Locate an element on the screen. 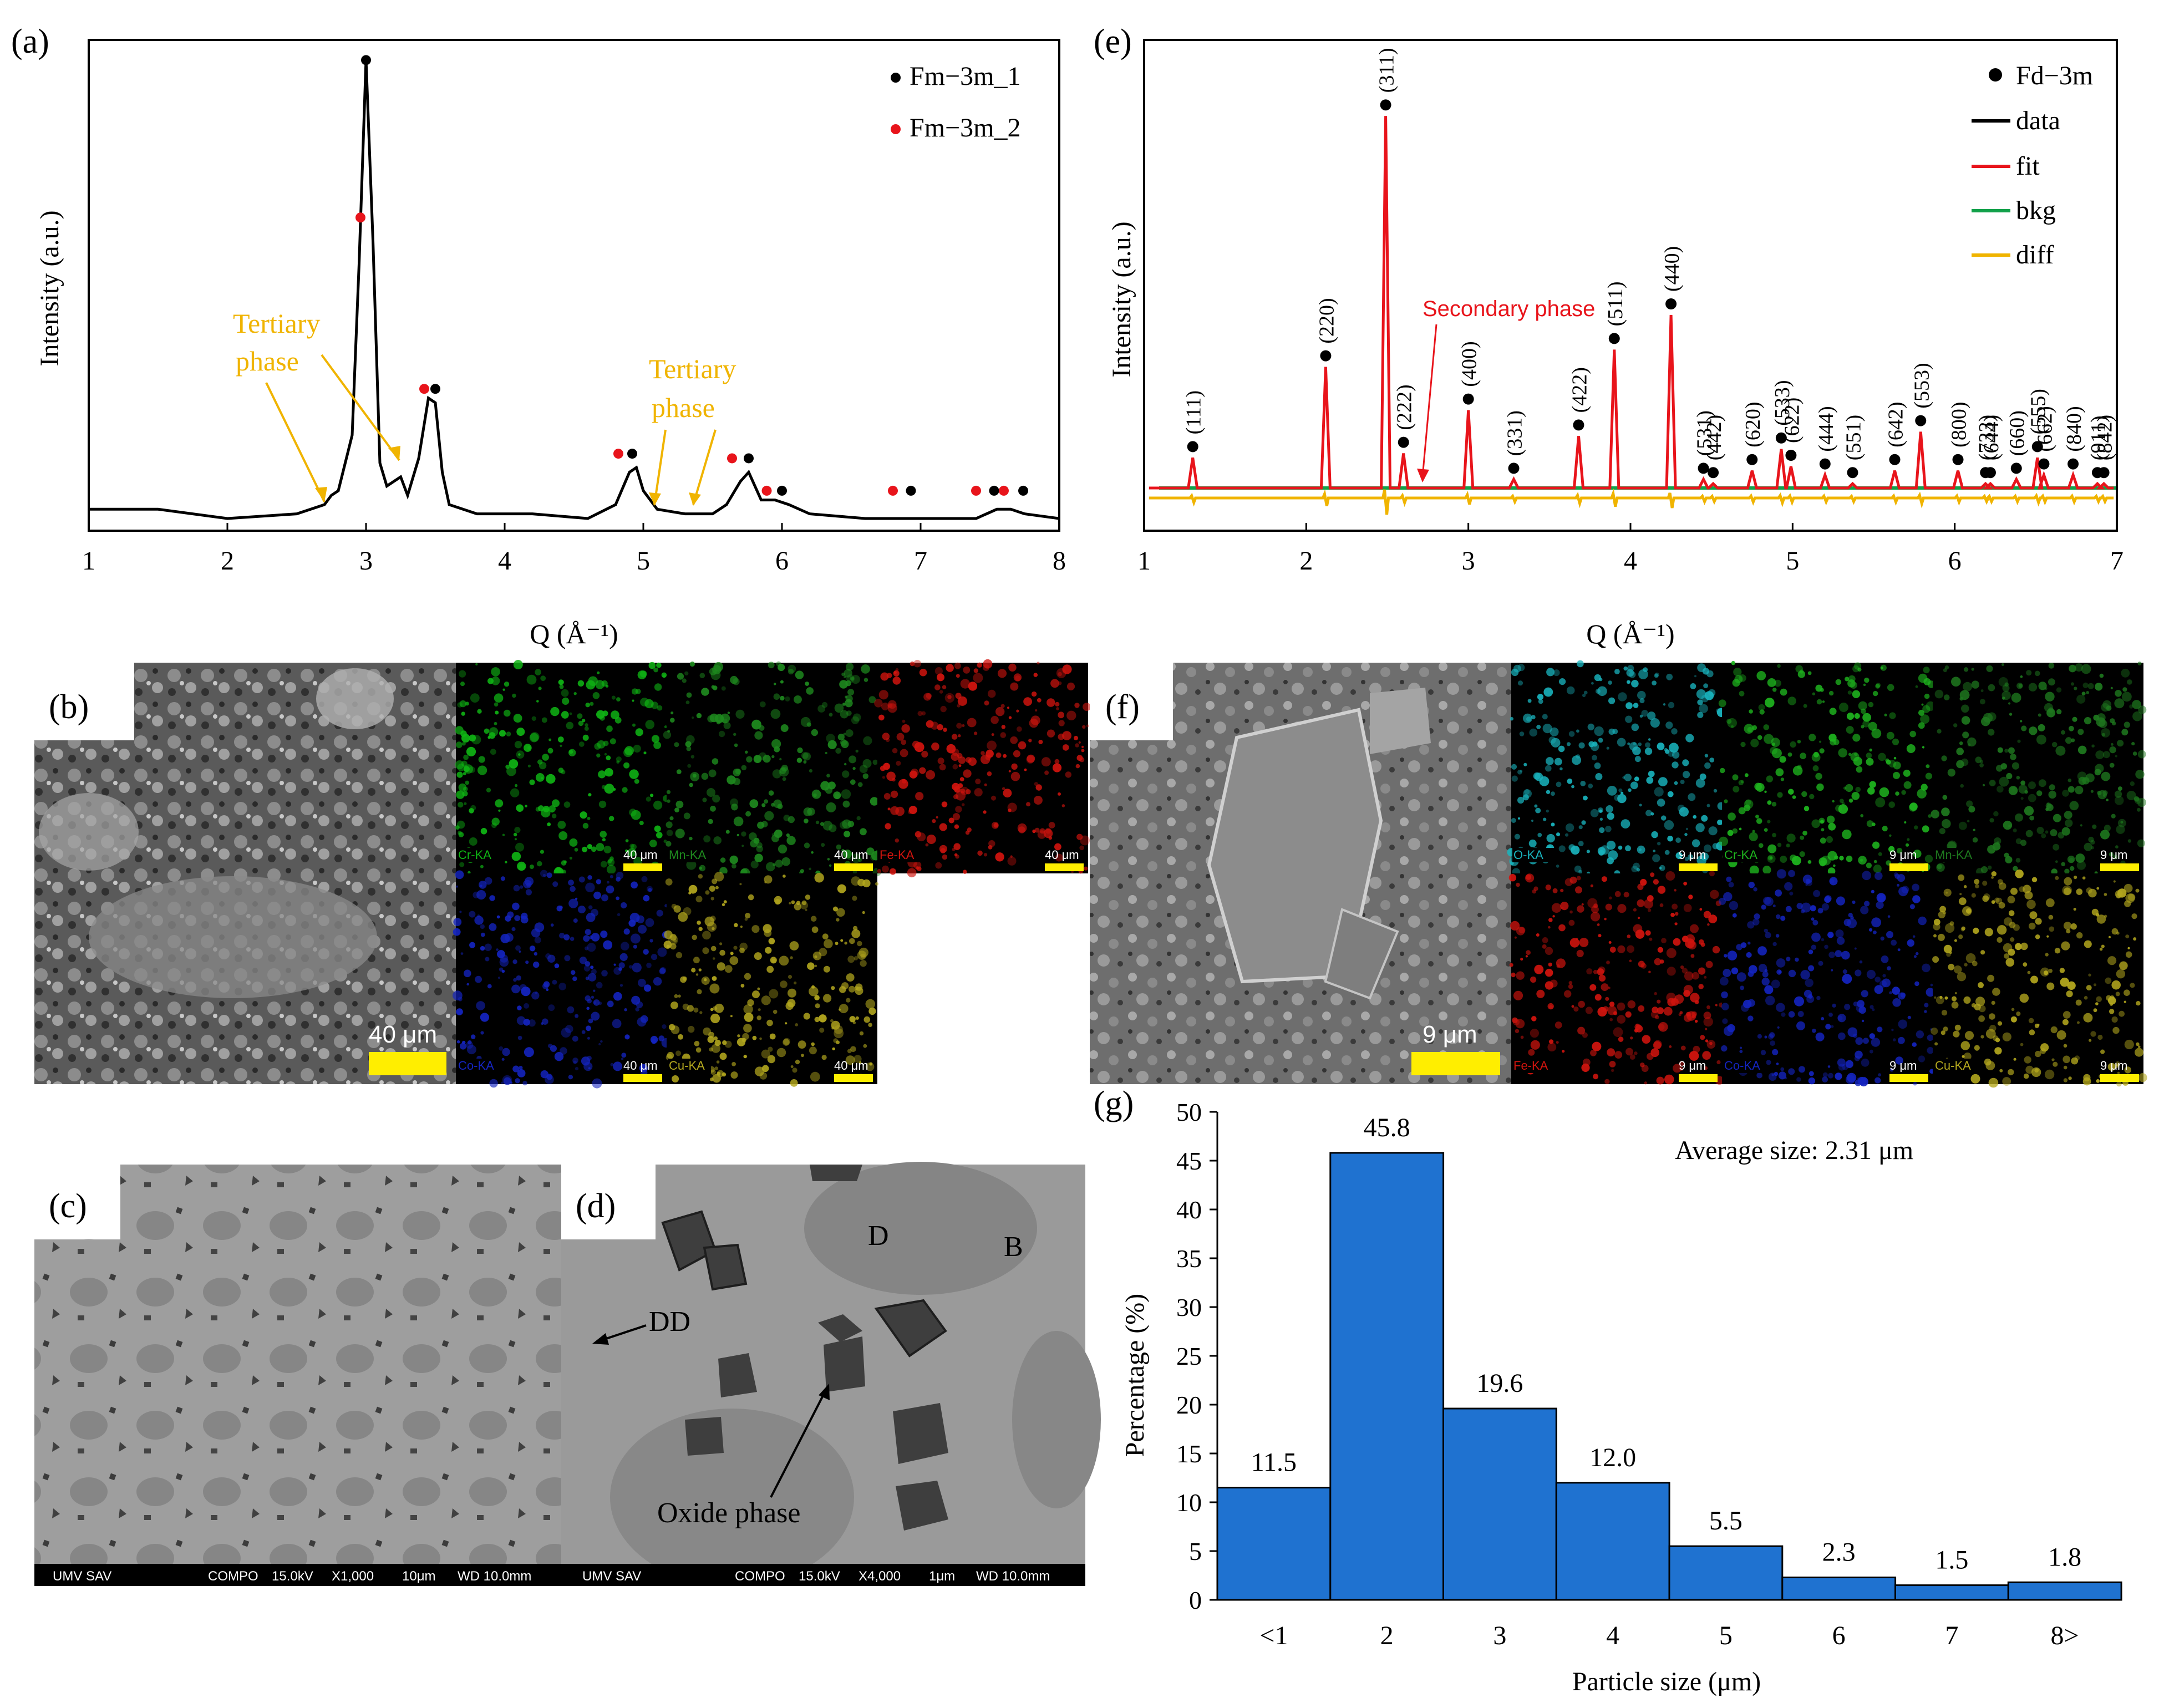  sem-wd-label: WD 10.0mm is located at coordinates (494, 1577).